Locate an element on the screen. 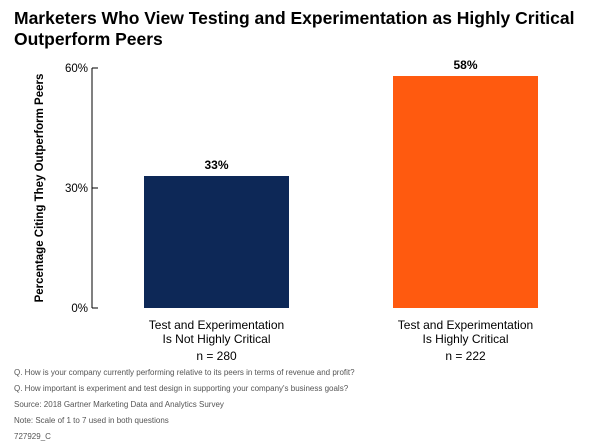 The width and height of the screenshot is (600, 448). category-label: Is Highly Critical is located at coordinates (465, 339).